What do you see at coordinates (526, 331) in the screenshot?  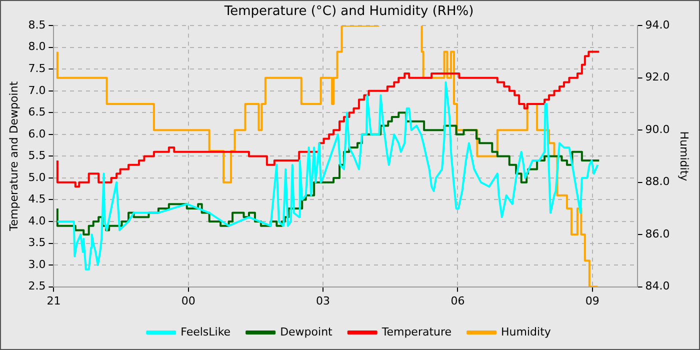 I see `legend-label: Humidity` at bounding box center [526, 331].